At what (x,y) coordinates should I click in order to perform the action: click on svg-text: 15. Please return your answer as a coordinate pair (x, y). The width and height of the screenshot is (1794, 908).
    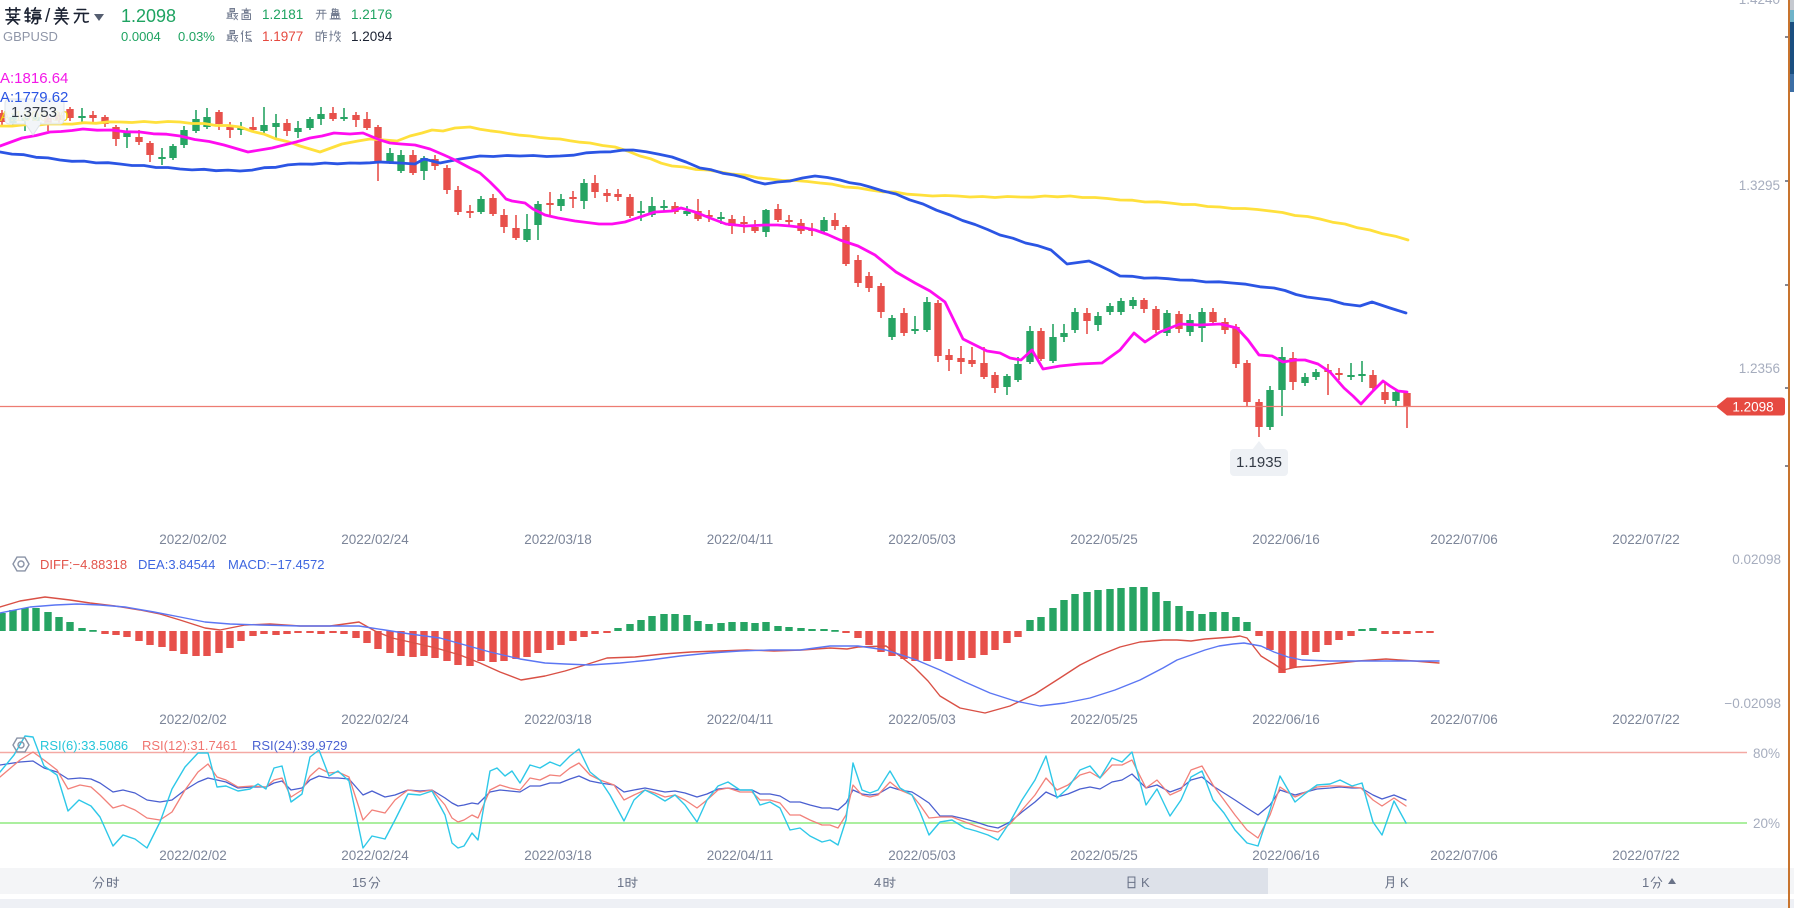
    Looking at the image, I should click on (359, 882).